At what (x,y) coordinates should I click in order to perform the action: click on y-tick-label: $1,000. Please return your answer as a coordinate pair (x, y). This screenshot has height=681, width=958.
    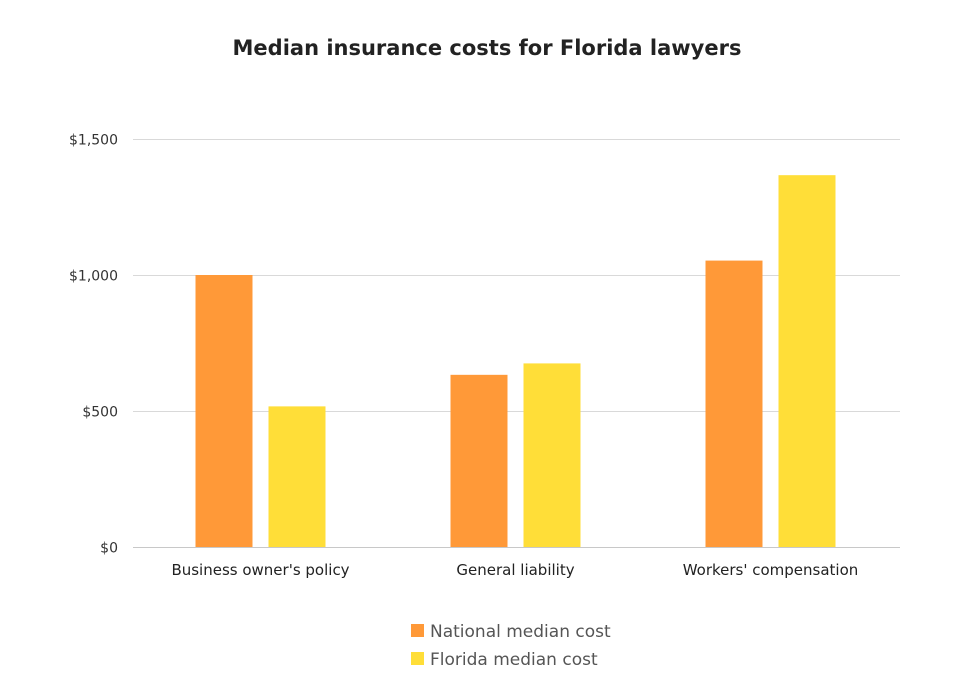
    Looking at the image, I should click on (93, 277).